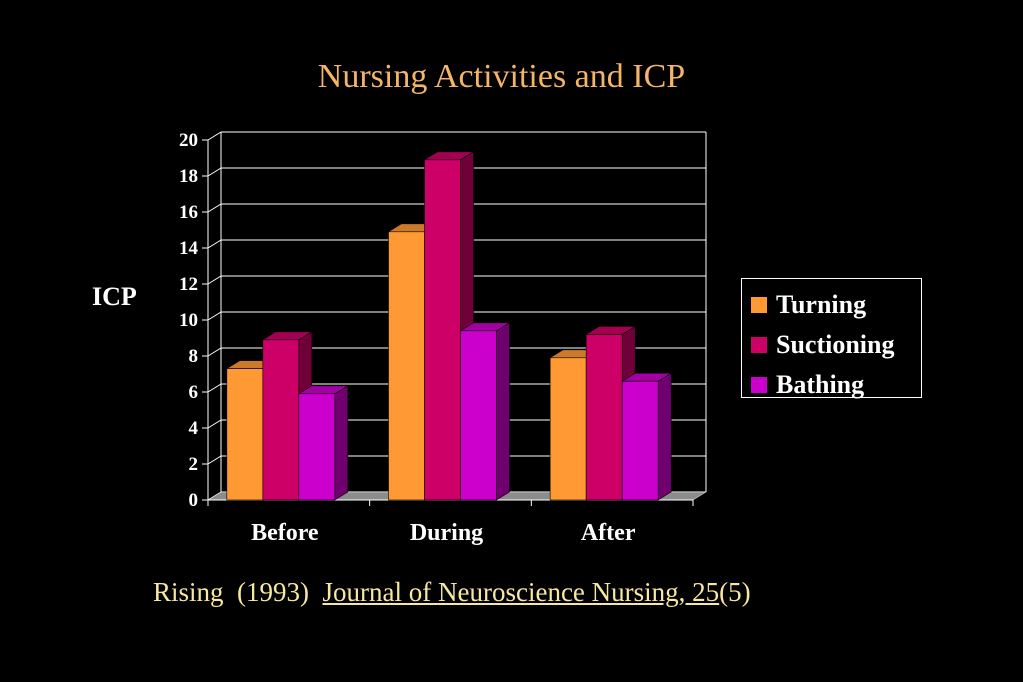 The width and height of the screenshot is (1023, 682). I want to click on legend-item-bathing: Bathing, so click(831, 385).